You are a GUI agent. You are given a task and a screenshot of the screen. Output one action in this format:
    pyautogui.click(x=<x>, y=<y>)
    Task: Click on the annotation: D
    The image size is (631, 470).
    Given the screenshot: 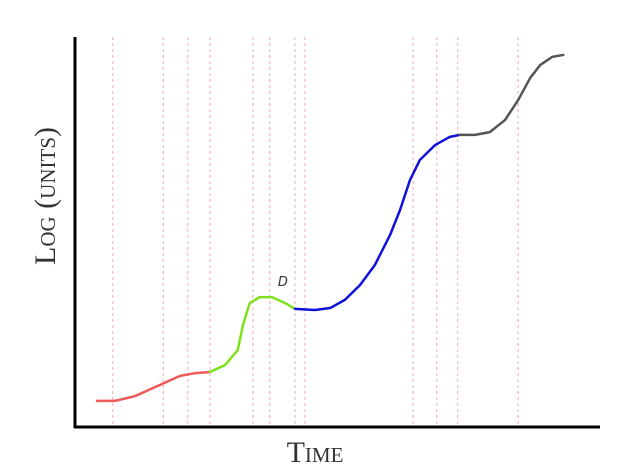 What is the action you would take?
    pyautogui.click(x=283, y=282)
    